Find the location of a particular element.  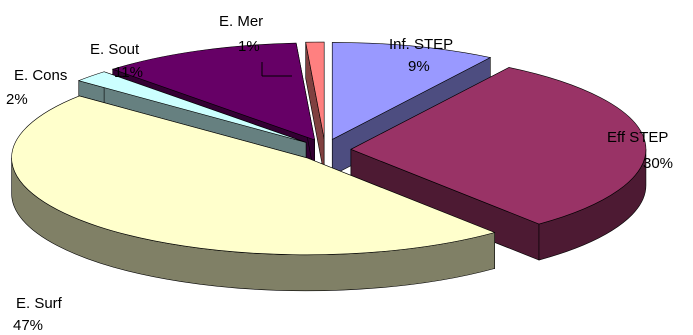

slice-label-eff-step: Eff STEP is located at coordinates (637, 137).